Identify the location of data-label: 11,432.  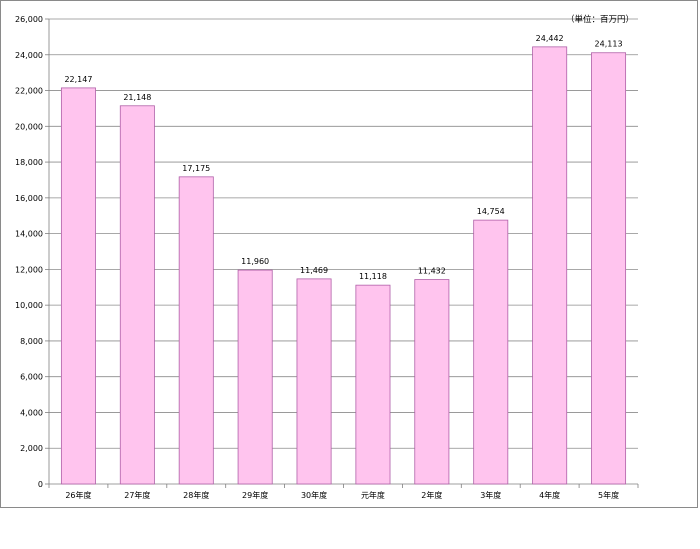
(432, 271).